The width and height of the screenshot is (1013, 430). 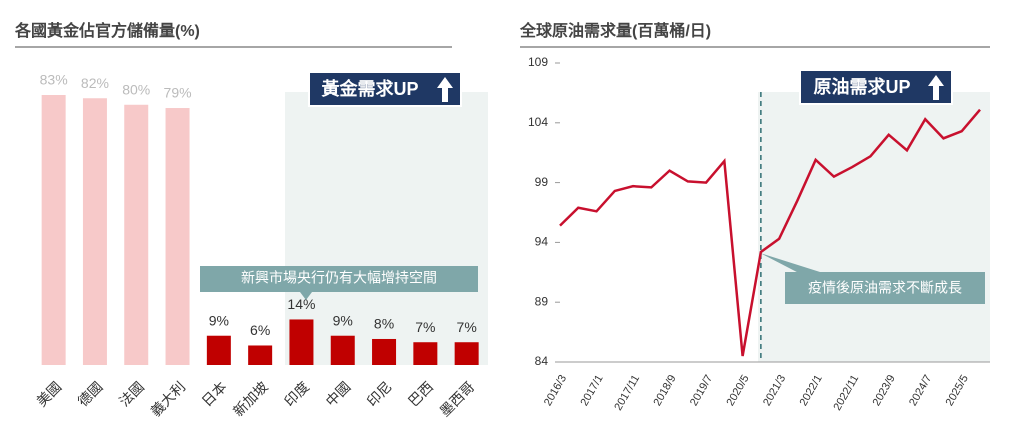 What do you see at coordinates (54, 80) in the screenshot?
I see `value-label: 83%` at bounding box center [54, 80].